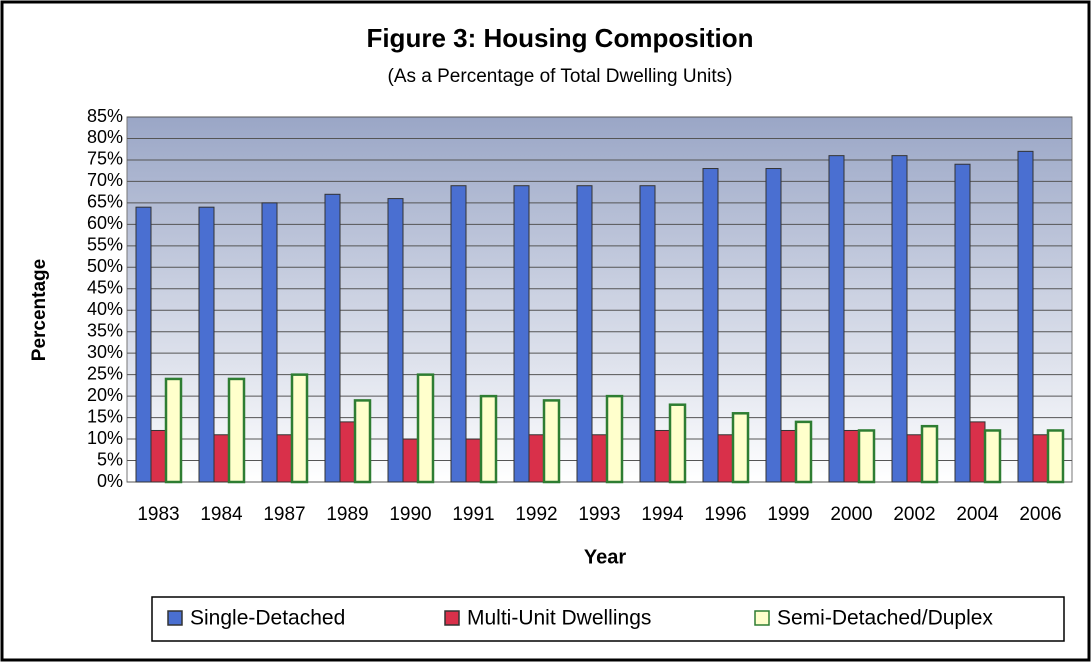  I want to click on y-tick-label: 15%, so click(105, 416).